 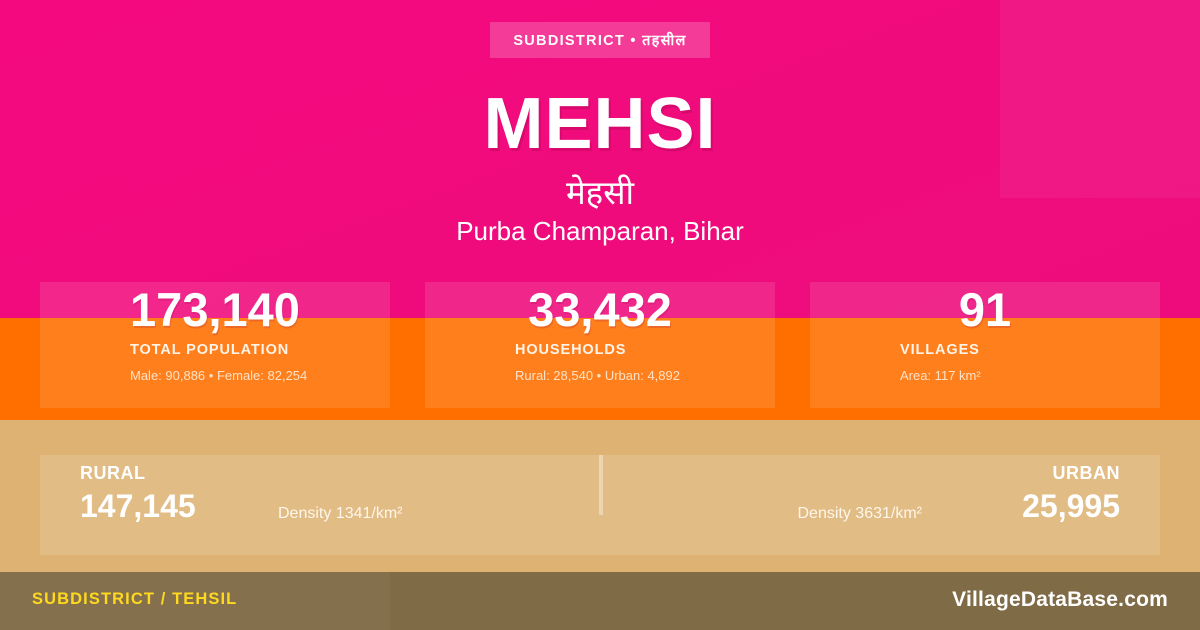 What do you see at coordinates (600, 192) in the screenshot?
I see `page-title-native: मेहसी` at bounding box center [600, 192].